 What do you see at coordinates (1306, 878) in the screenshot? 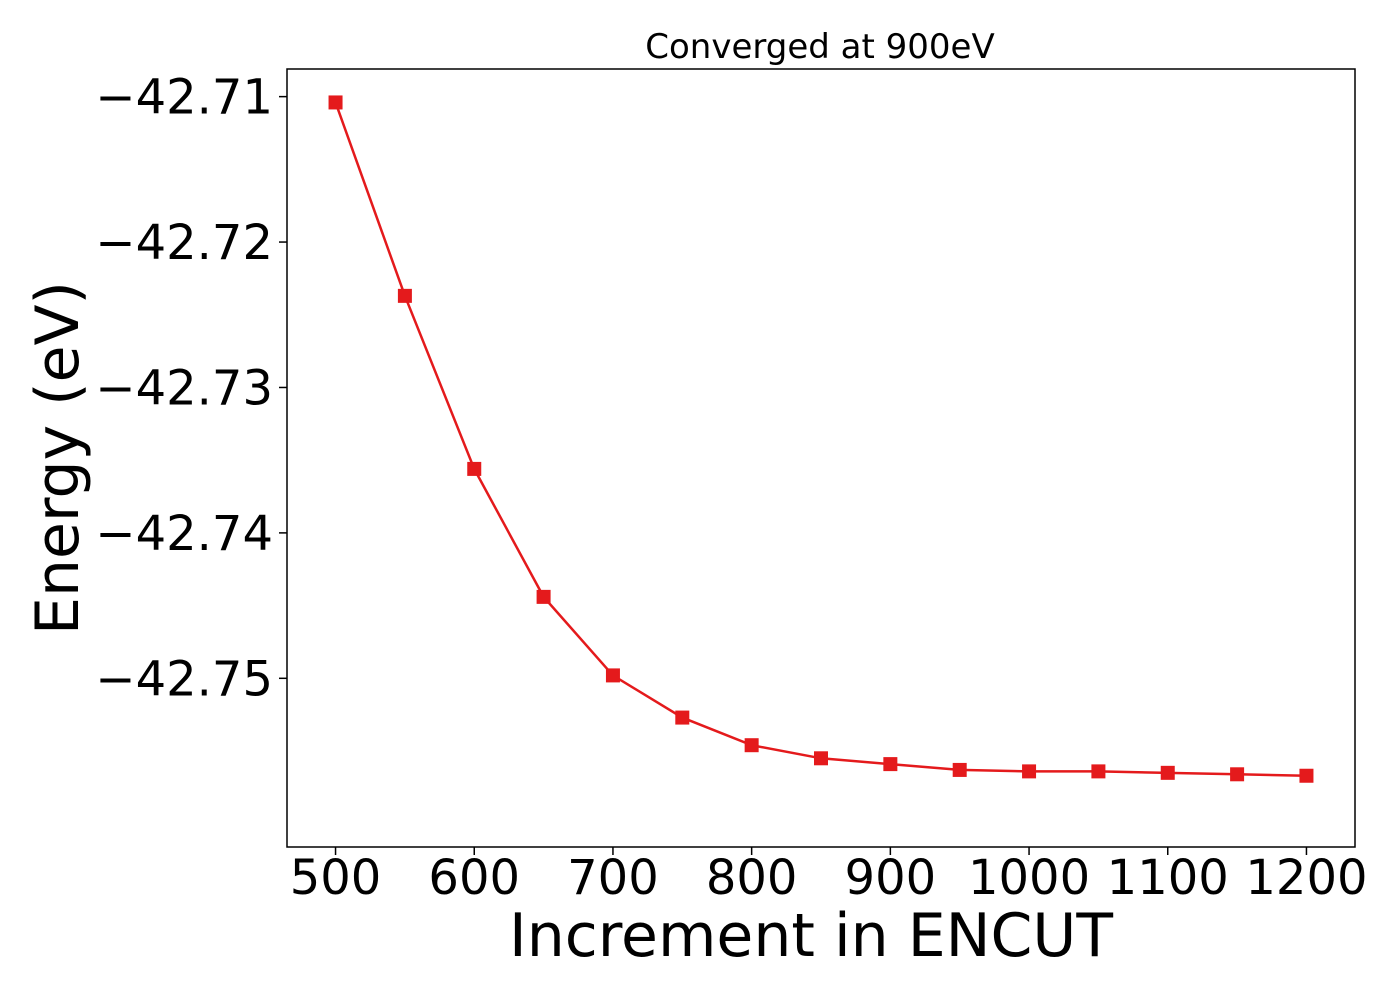
I see `x-tick-label: 1200` at bounding box center [1306, 878].